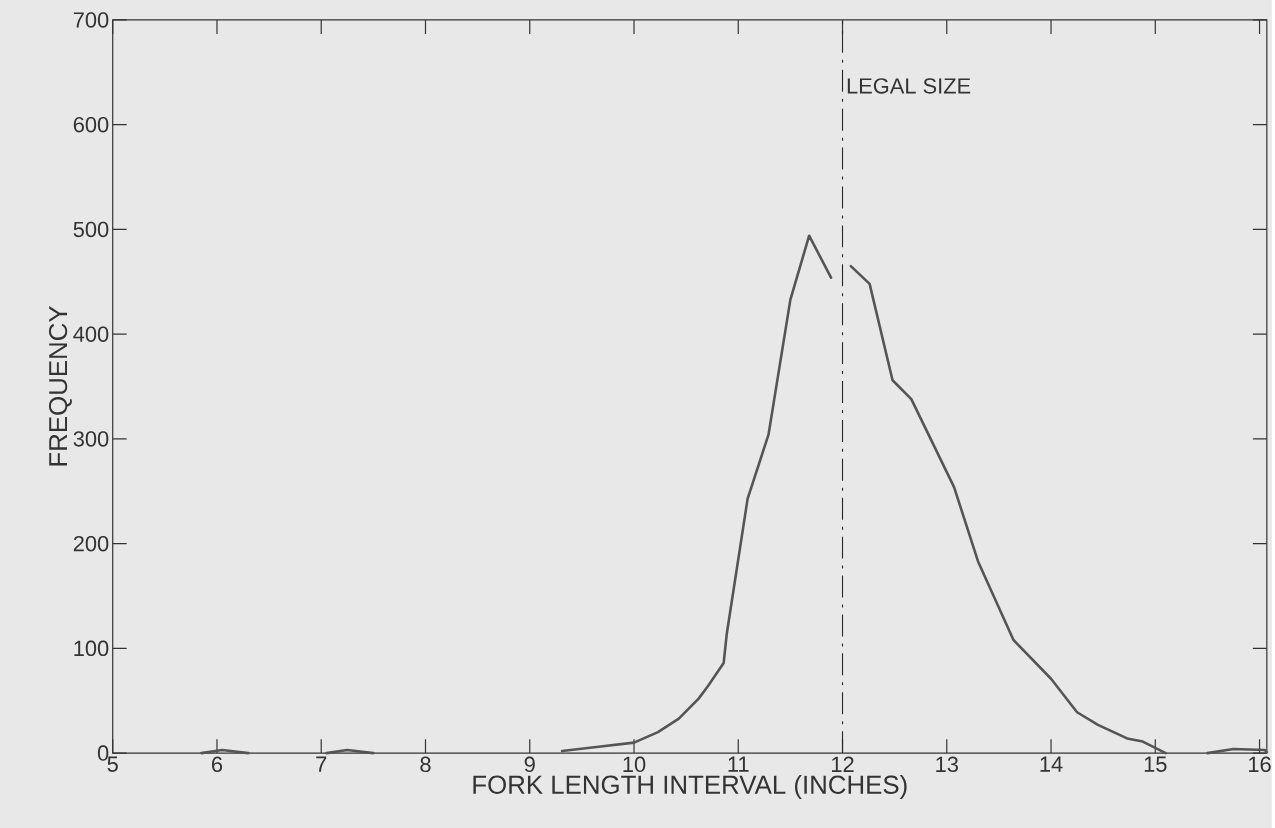  Describe the element at coordinates (690, 787) in the screenshot. I see `x-axis-title: FORK LENGTH INTERVAL (INCHES)` at that location.